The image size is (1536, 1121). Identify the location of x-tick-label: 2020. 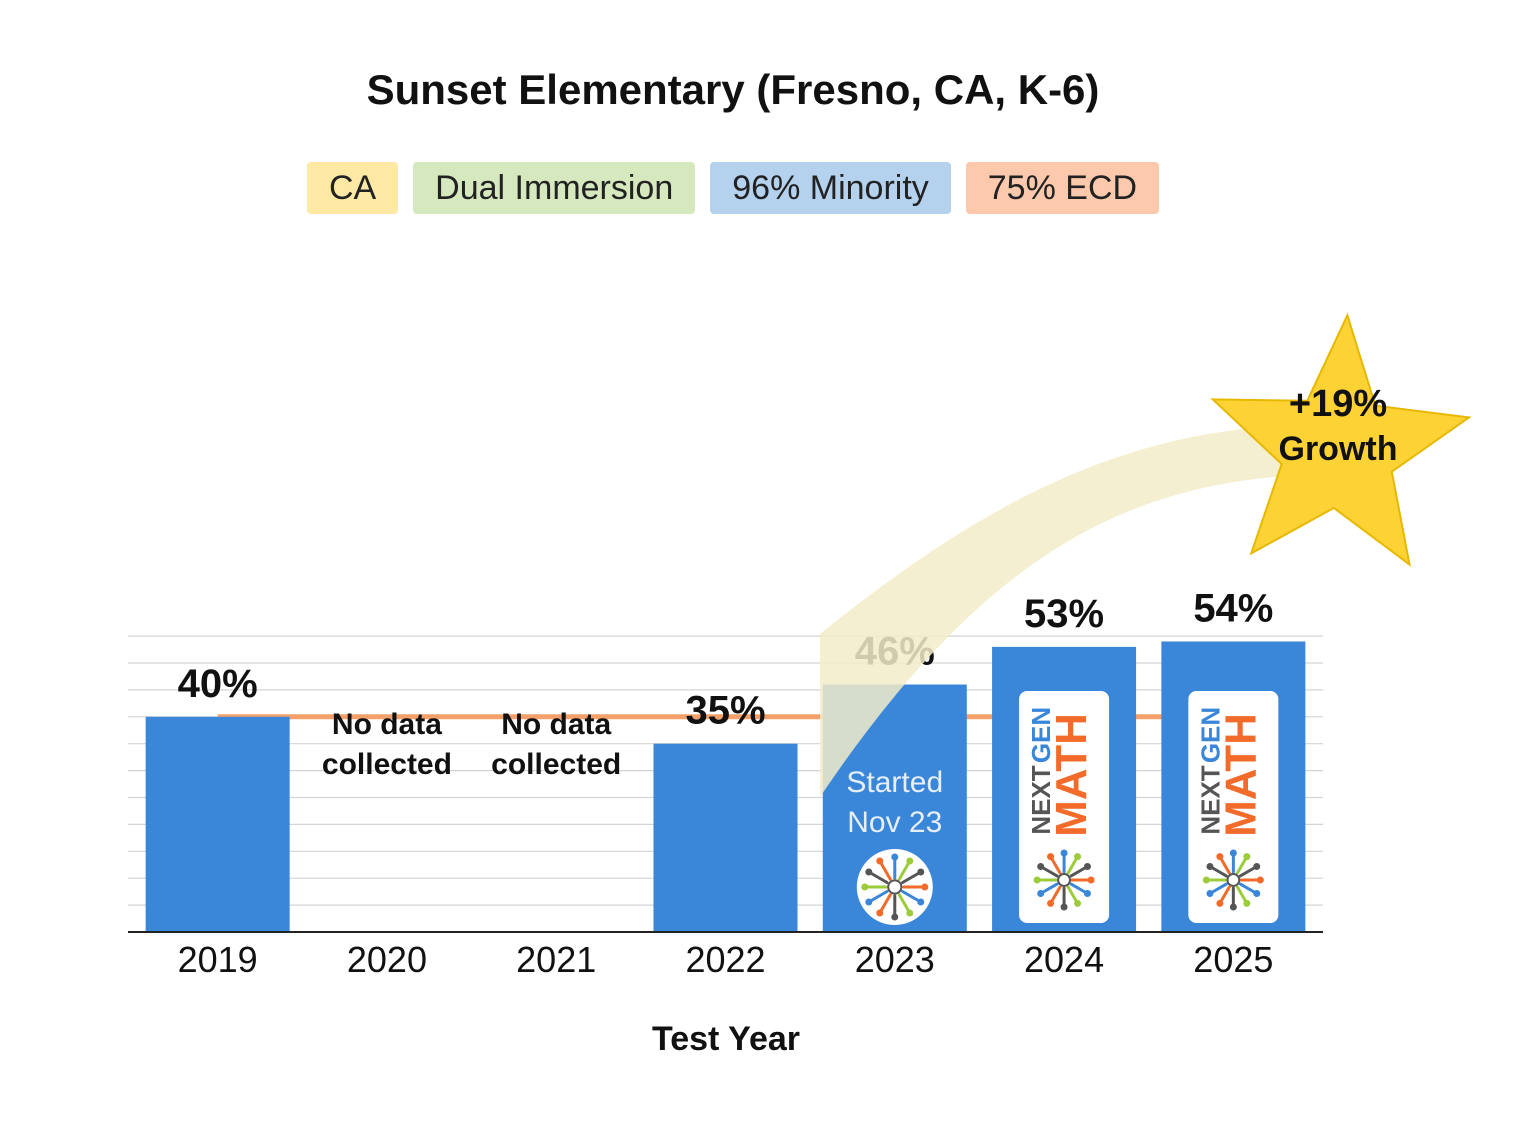
(387, 959).